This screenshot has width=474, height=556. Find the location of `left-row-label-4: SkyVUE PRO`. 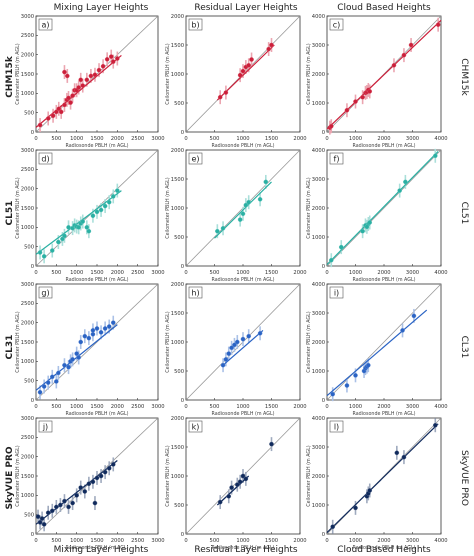

left-row-label-4: SkyVUE PRO is located at coordinates (10, 477).